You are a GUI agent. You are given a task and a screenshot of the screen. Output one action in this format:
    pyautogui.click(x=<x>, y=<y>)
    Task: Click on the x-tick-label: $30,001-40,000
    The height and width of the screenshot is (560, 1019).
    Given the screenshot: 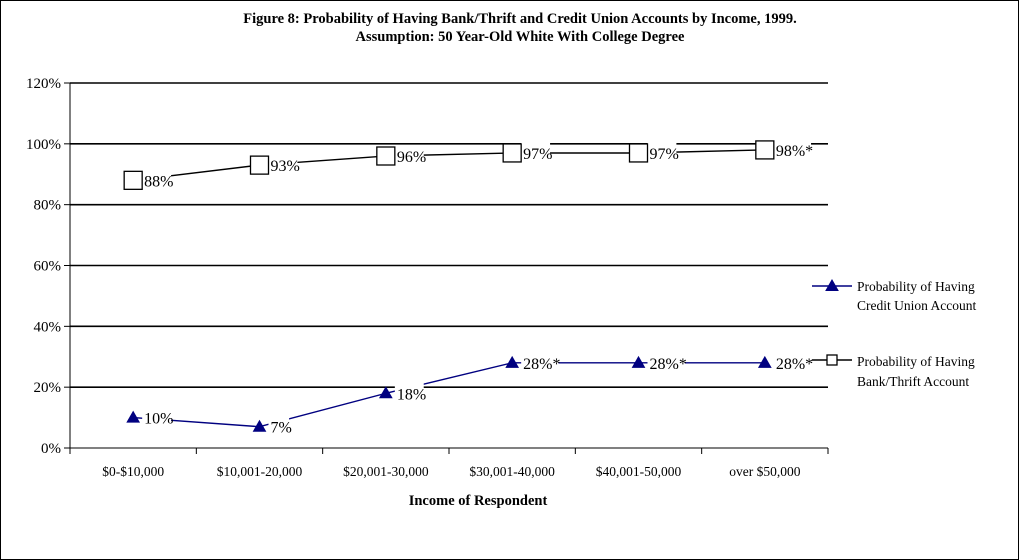 What is the action you would take?
    pyautogui.click(x=512, y=471)
    